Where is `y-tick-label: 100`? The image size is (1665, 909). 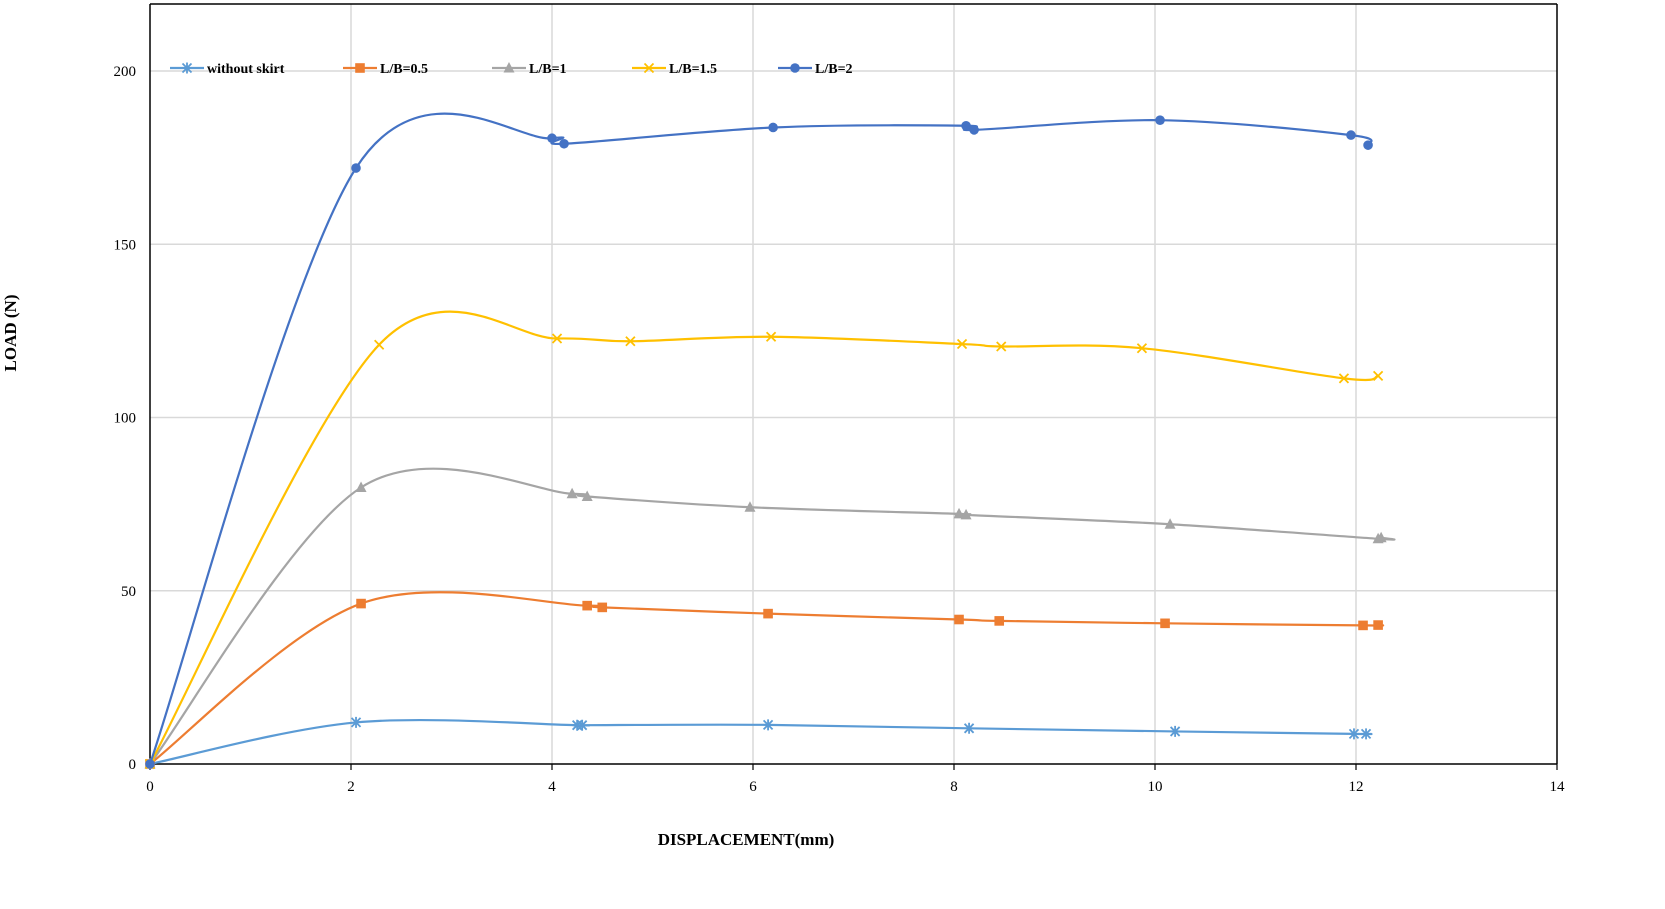 y-tick-label: 100 is located at coordinates (125, 419).